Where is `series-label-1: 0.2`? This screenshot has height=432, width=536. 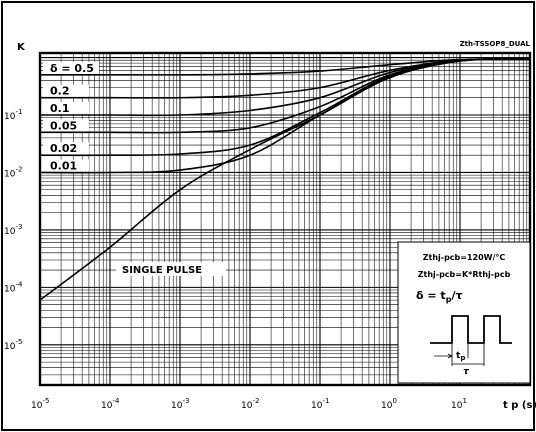 series-label-1: 0.2 is located at coordinates (66, 91).